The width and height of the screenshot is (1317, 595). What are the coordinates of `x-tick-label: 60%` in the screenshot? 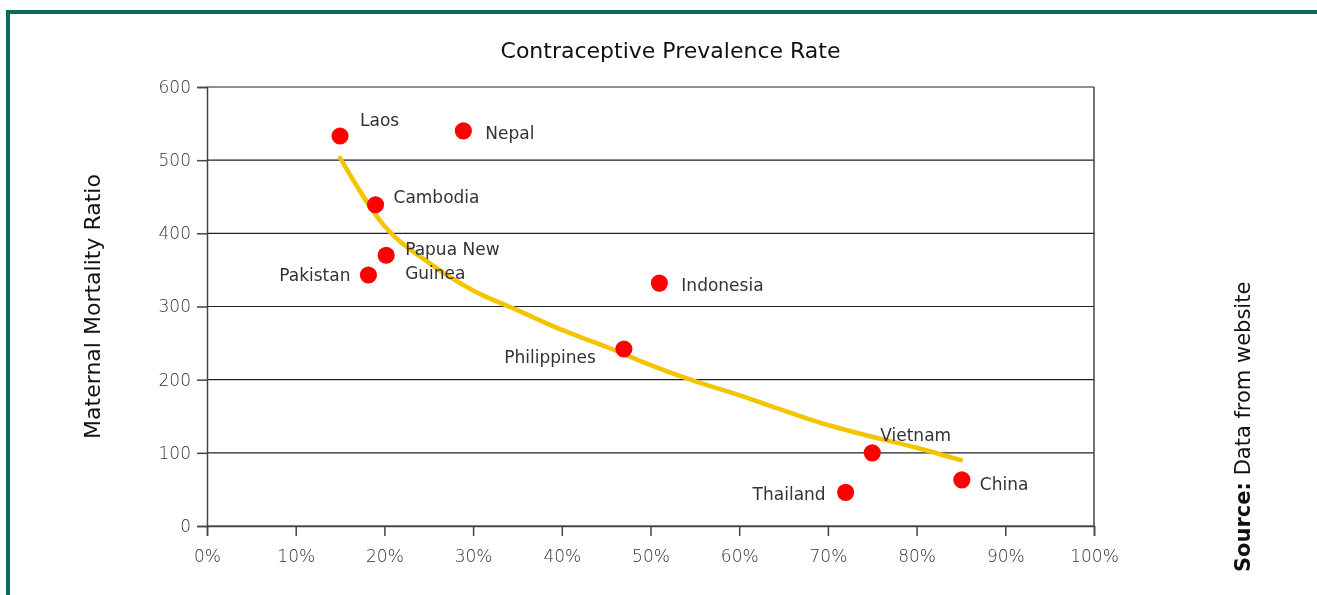 It's located at (739, 556).